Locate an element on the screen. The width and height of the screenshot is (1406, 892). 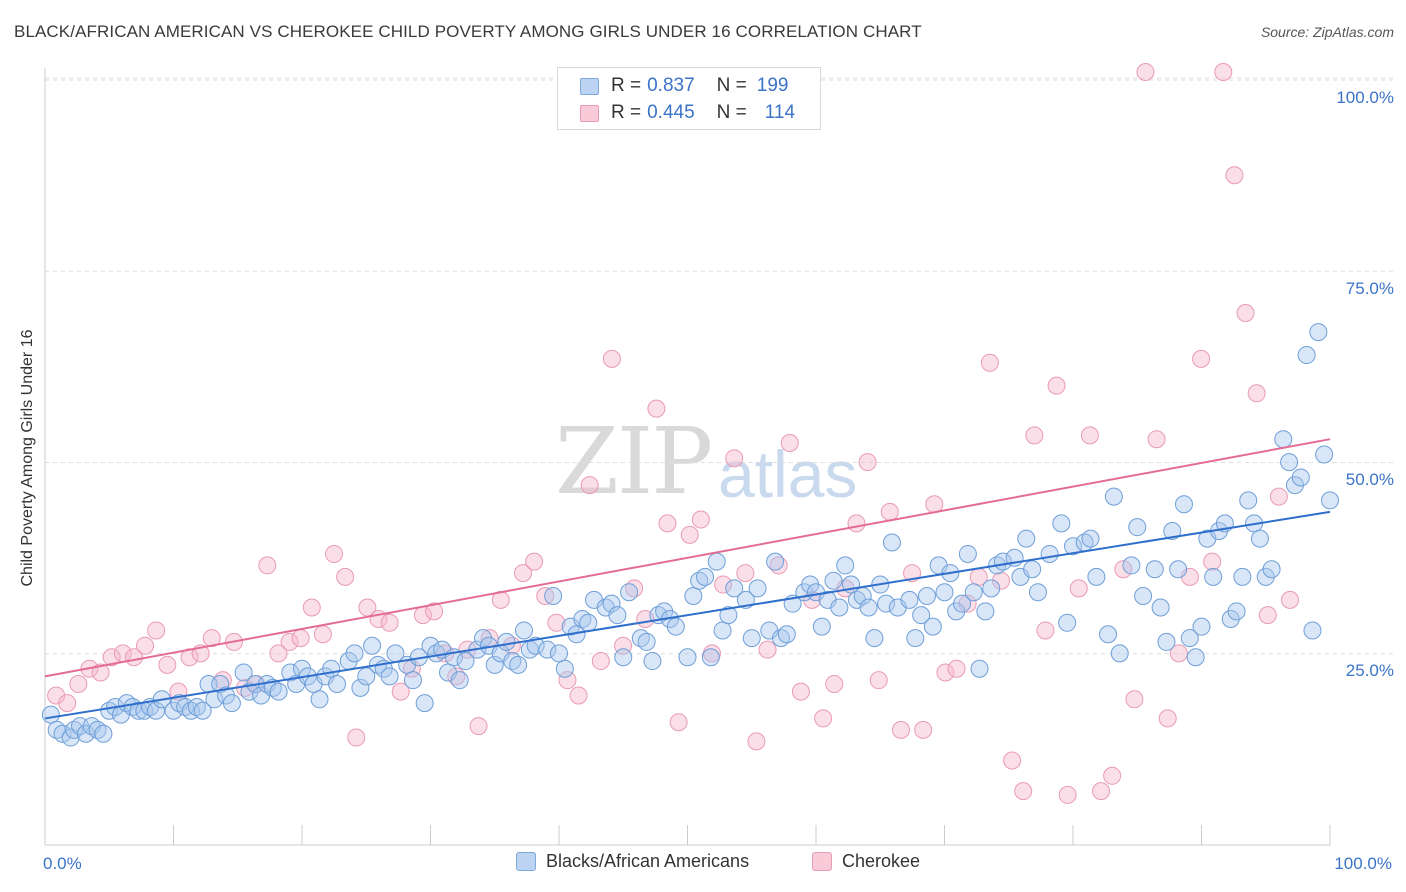
legend: R = 0.837 N = 199 R = 0.445 N = 114 is located at coordinates (689, 98).